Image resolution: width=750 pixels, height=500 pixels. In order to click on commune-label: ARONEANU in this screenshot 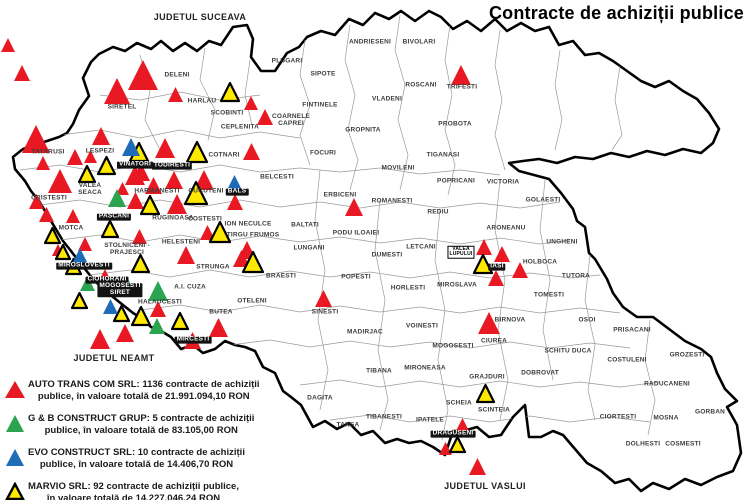, I will do `click(506, 228)`.